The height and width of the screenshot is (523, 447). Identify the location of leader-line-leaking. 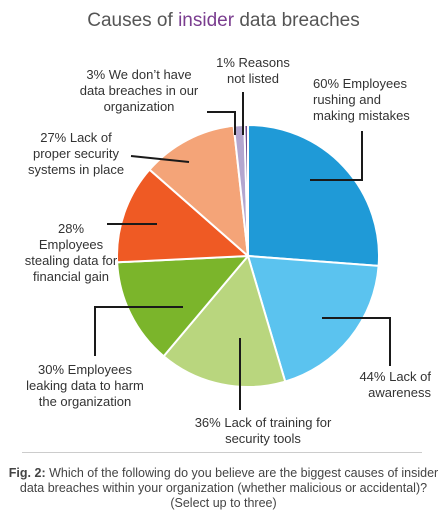
(138, 331).